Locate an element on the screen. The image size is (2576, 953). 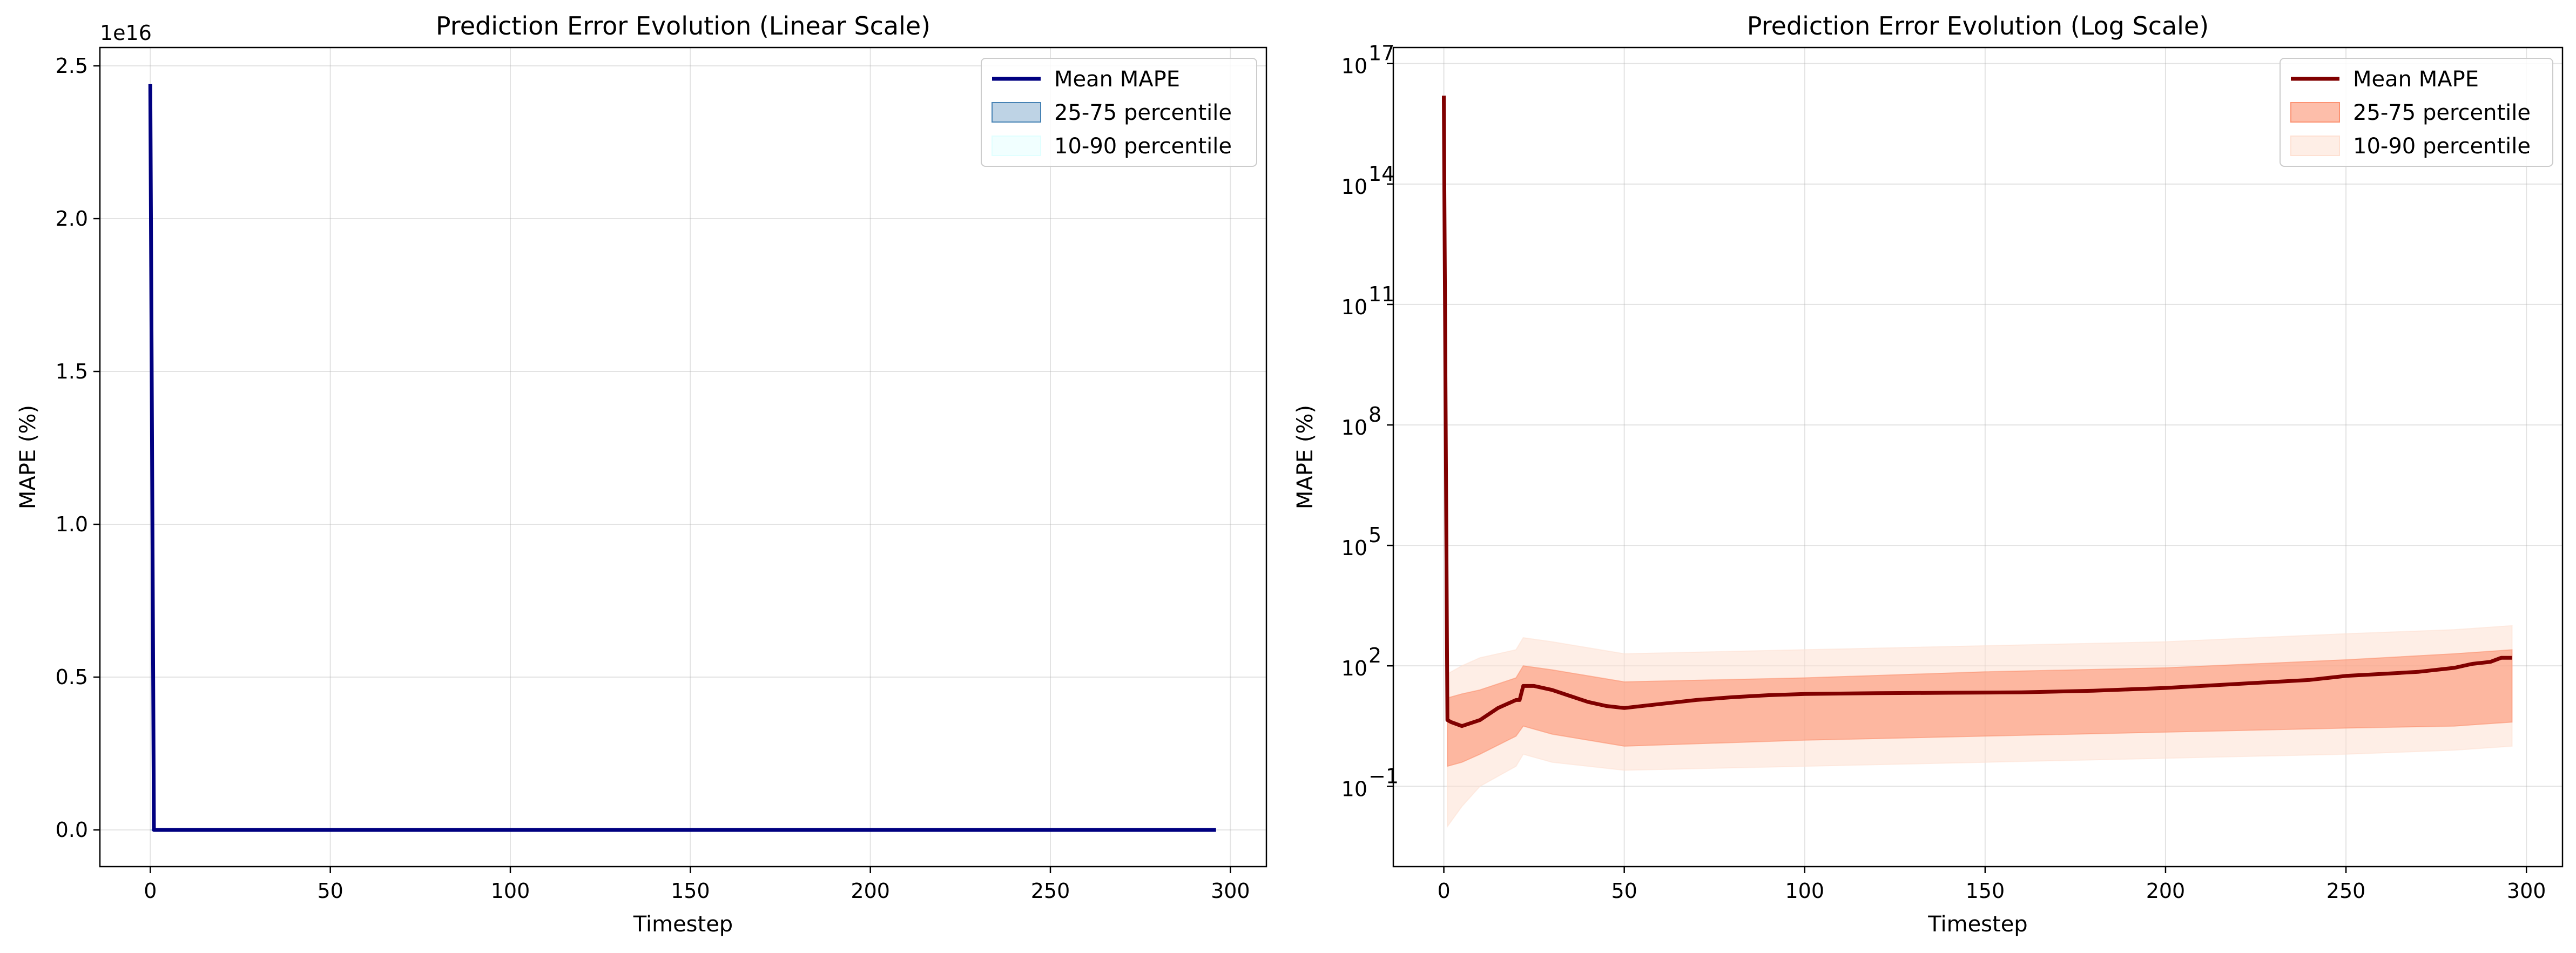
band-25-75-percentile is located at coordinates (1980, 708).